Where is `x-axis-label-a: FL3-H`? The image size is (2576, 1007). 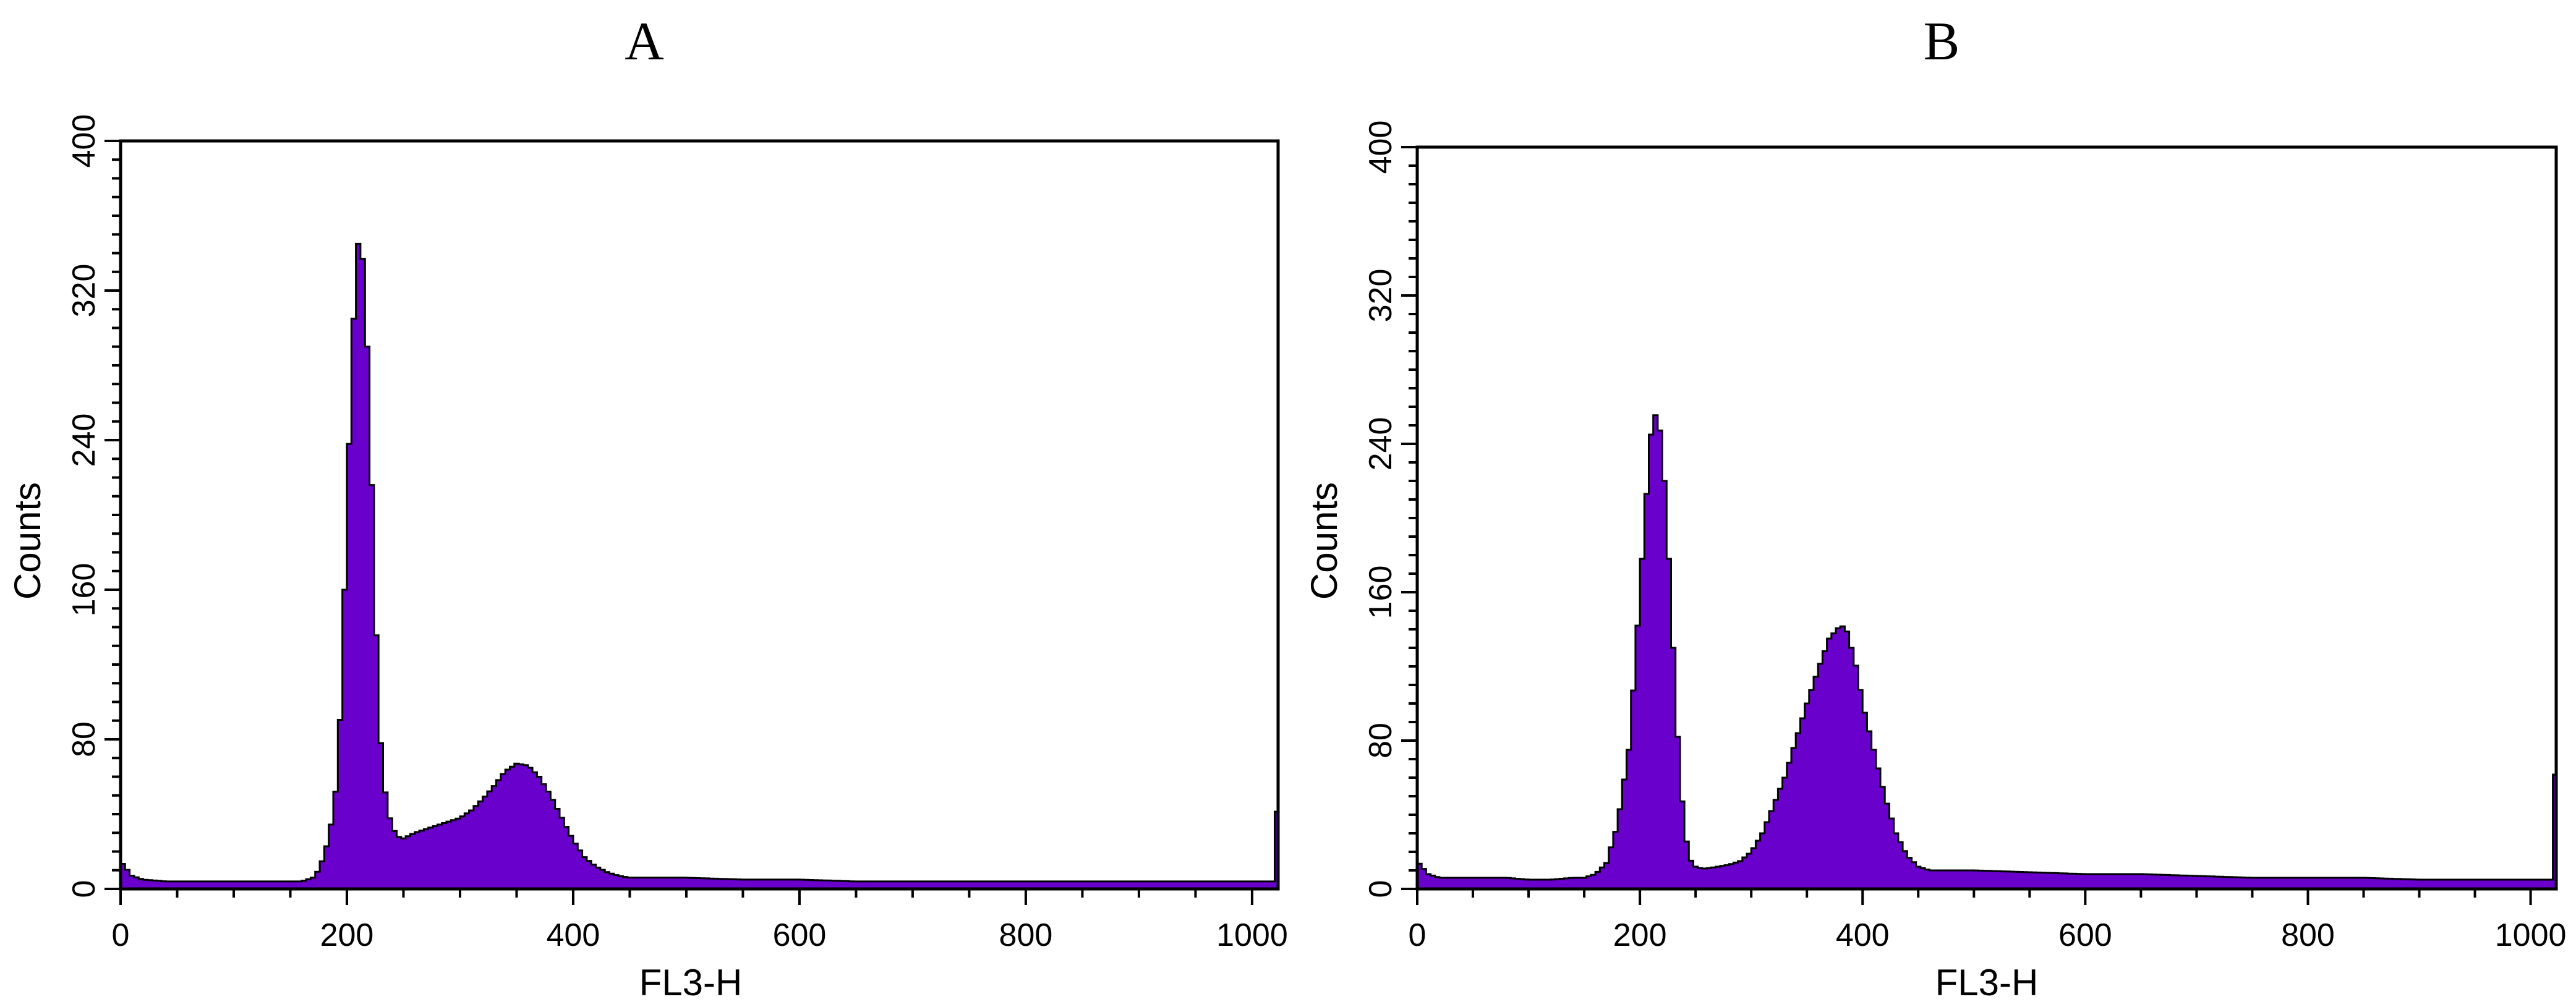
x-axis-label-a: FL3-H is located at coordinates (691, 982).